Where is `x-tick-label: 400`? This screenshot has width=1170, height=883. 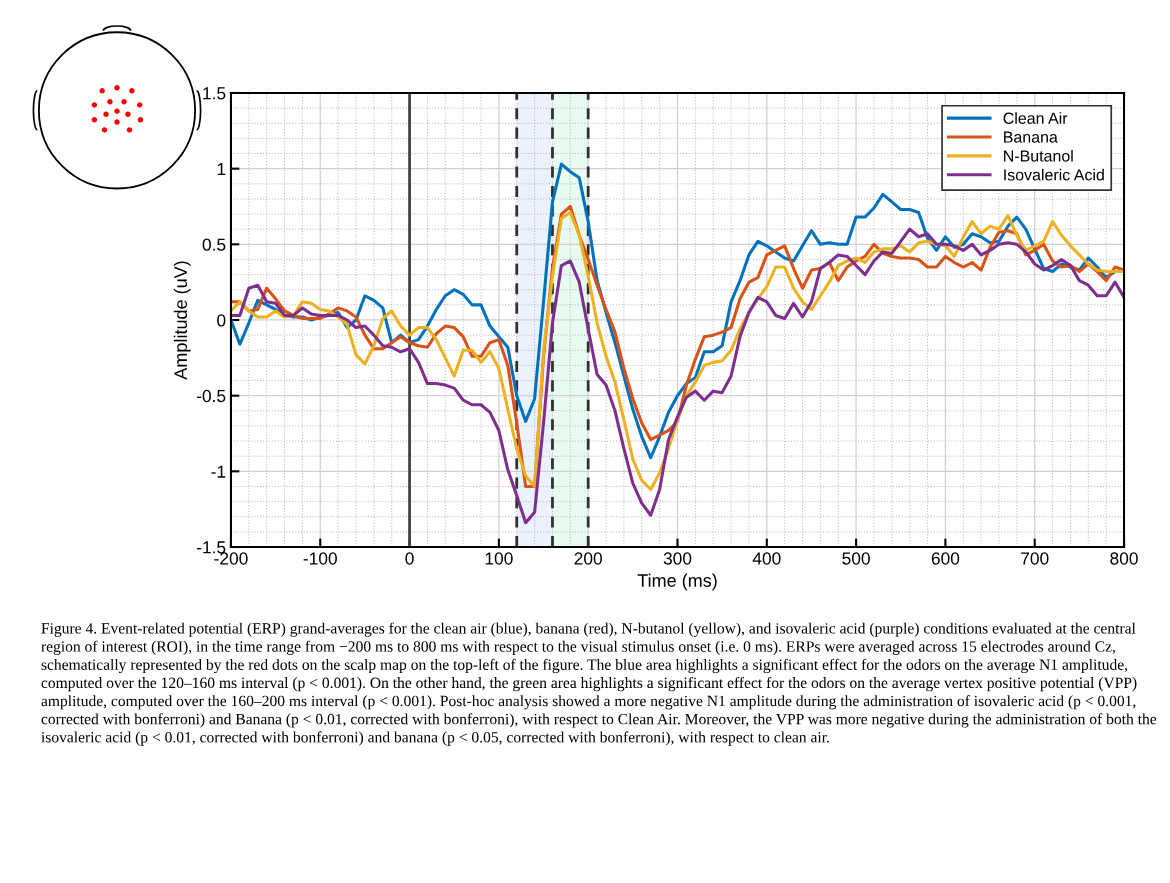
x-tick-label: 400 is located at coordinates (766, 558).